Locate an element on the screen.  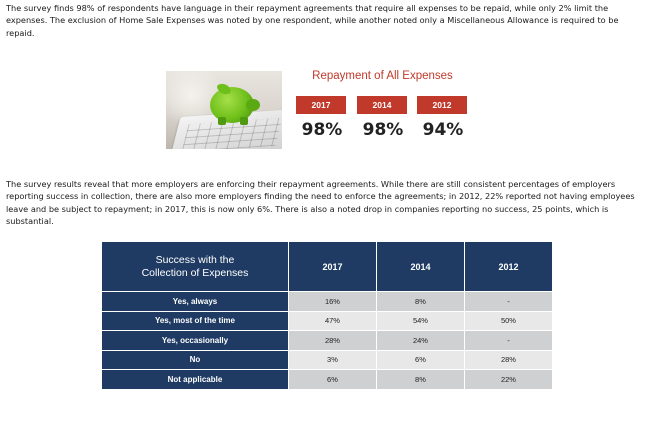
table-header-2014: 2014 is located at coordinates (420, 266).